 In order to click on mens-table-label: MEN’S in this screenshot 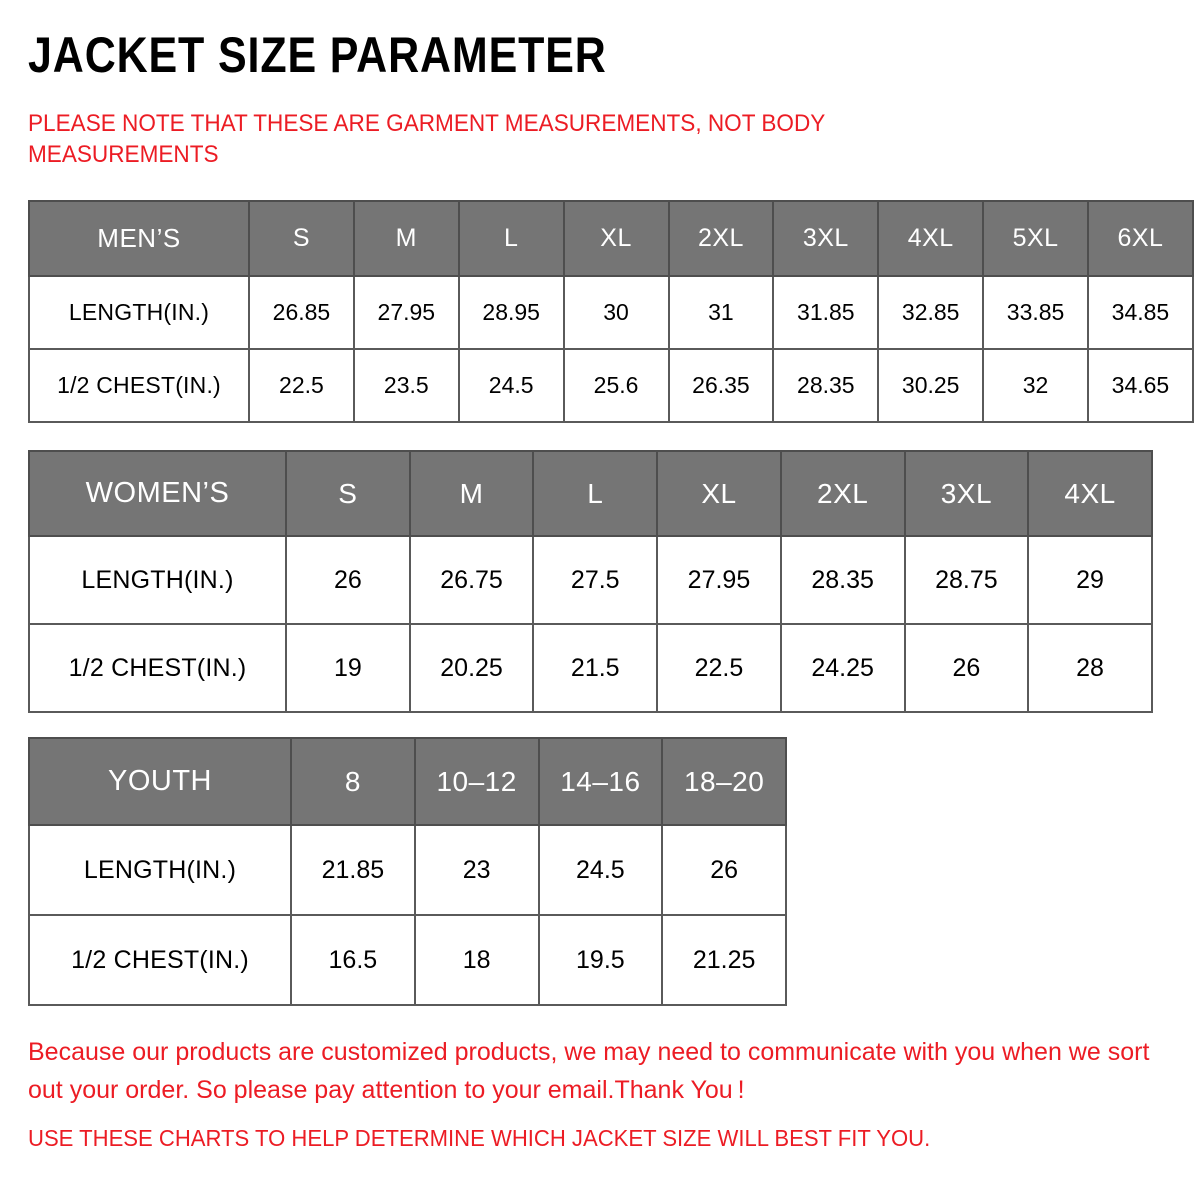, I will do `click(139, 238)`.